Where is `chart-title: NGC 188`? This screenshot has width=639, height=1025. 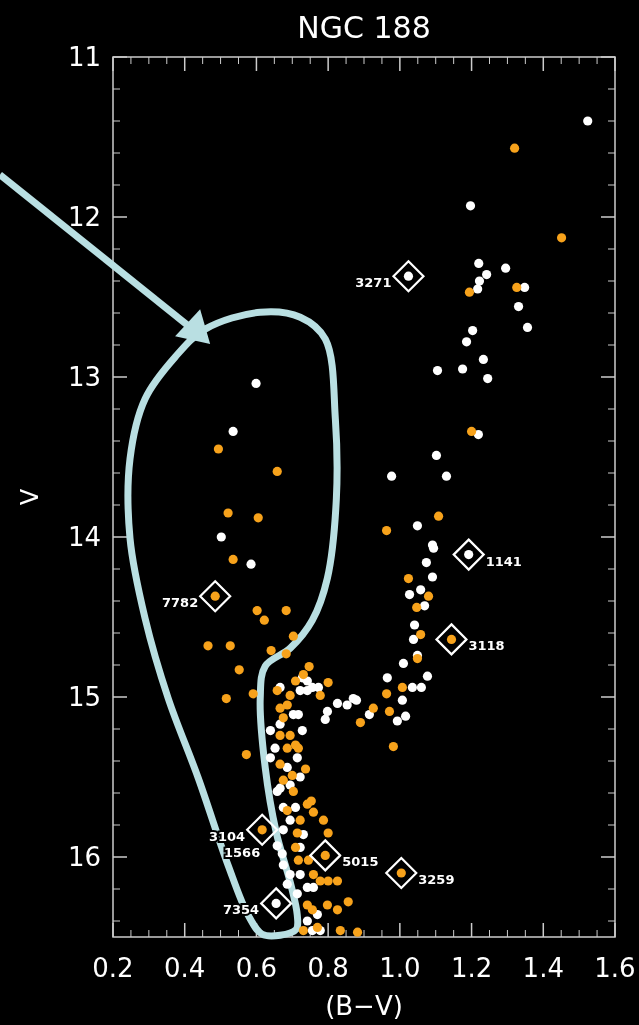
chart-title: NGC 188 is located at coordinates (364, 27).